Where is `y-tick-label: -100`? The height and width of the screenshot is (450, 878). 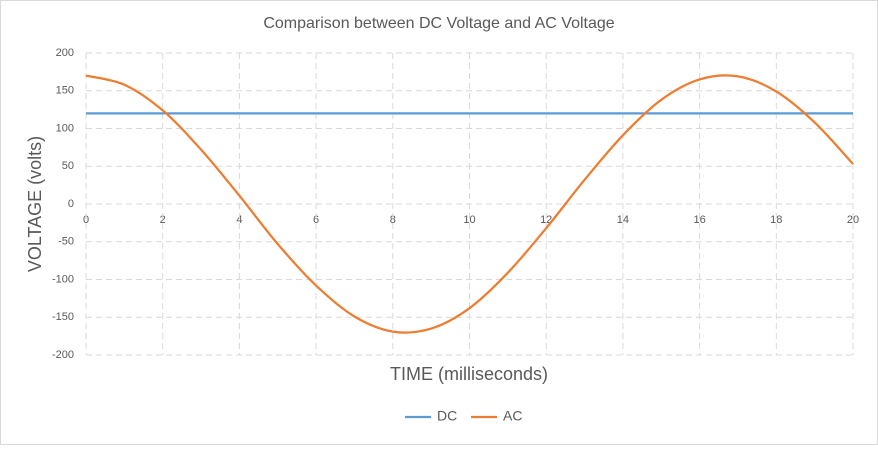
y-tick-label: -100 is located at coordinates (63, 279).